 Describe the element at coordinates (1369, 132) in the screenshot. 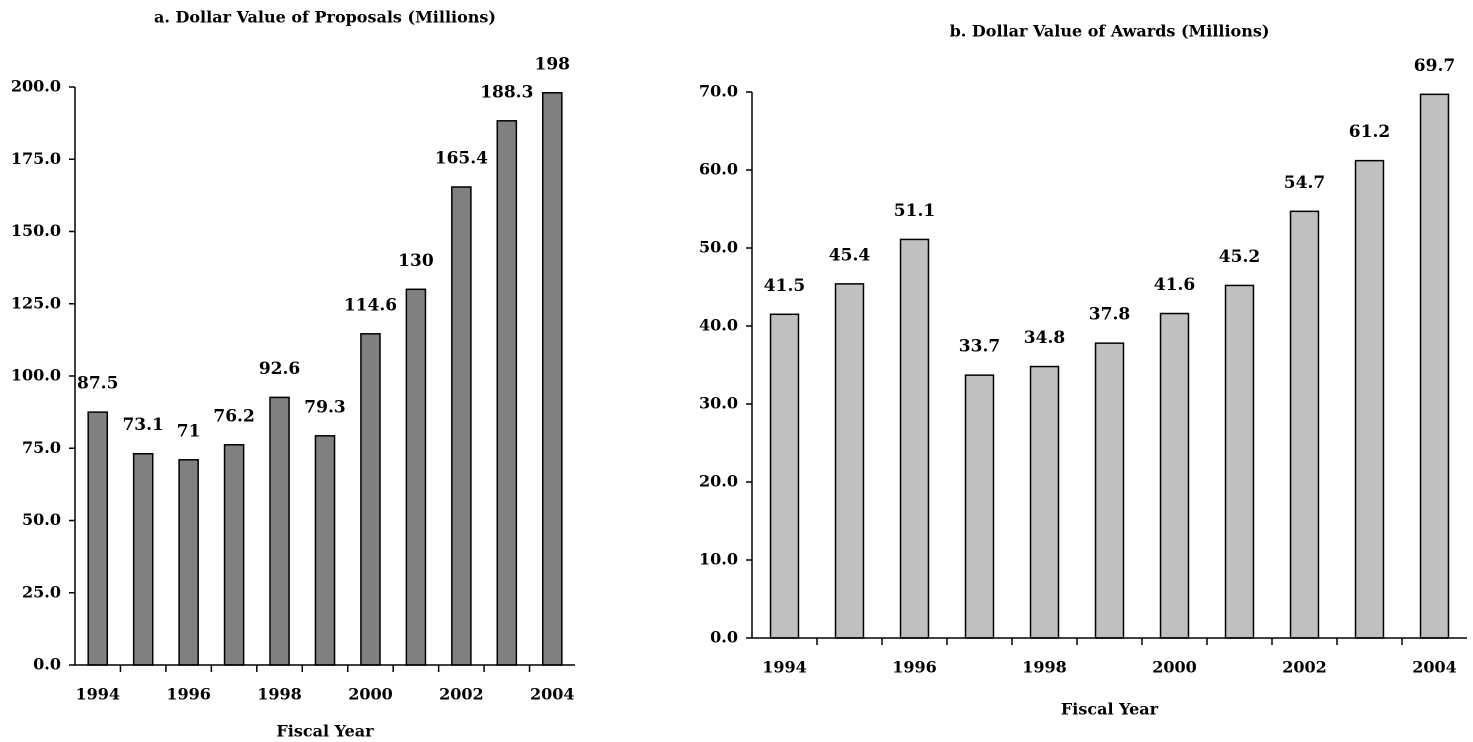

I see `data-label: 61.2` at that location.